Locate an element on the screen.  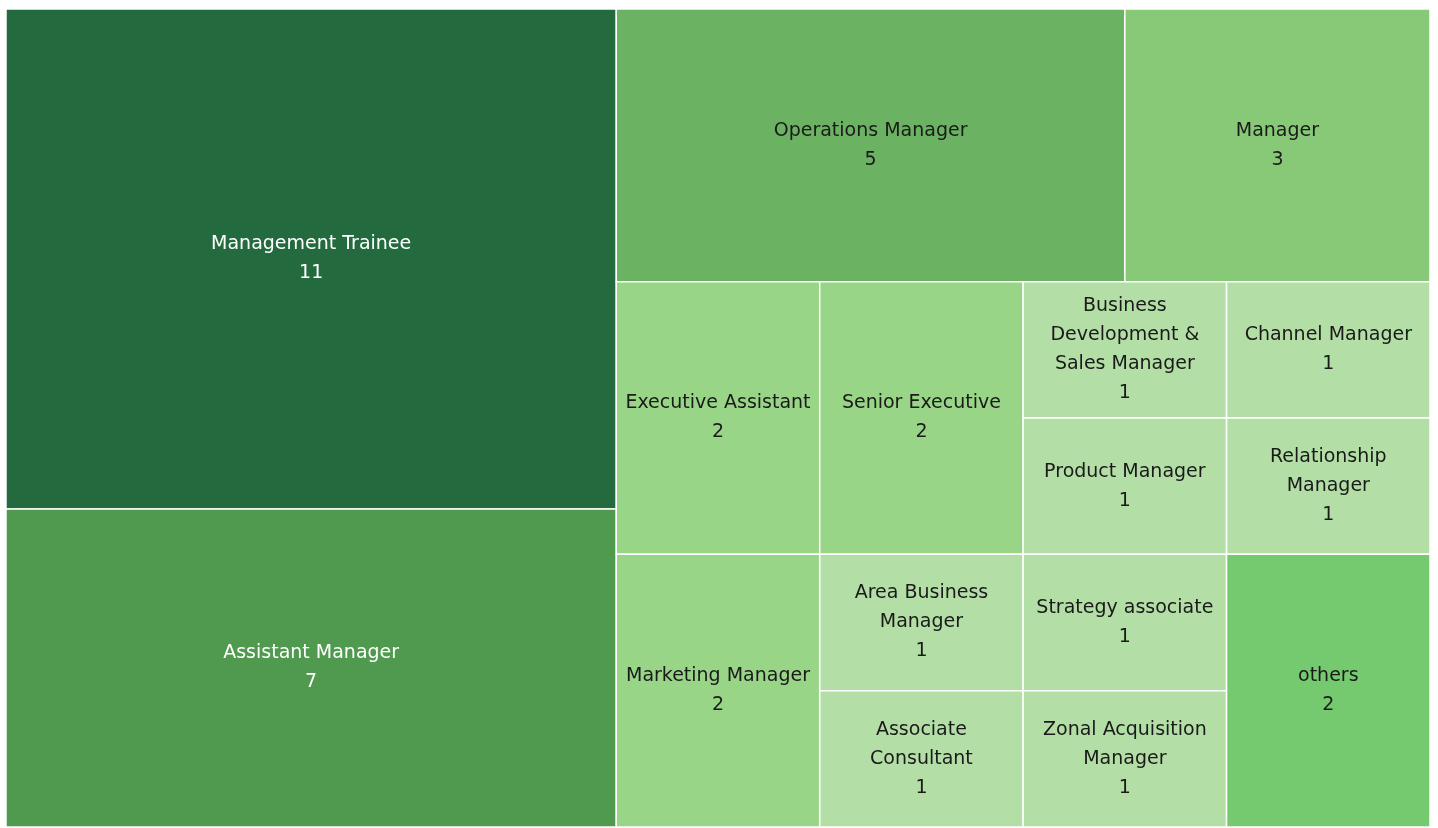
data-label: 3 is located at coordinates (1277, 157).